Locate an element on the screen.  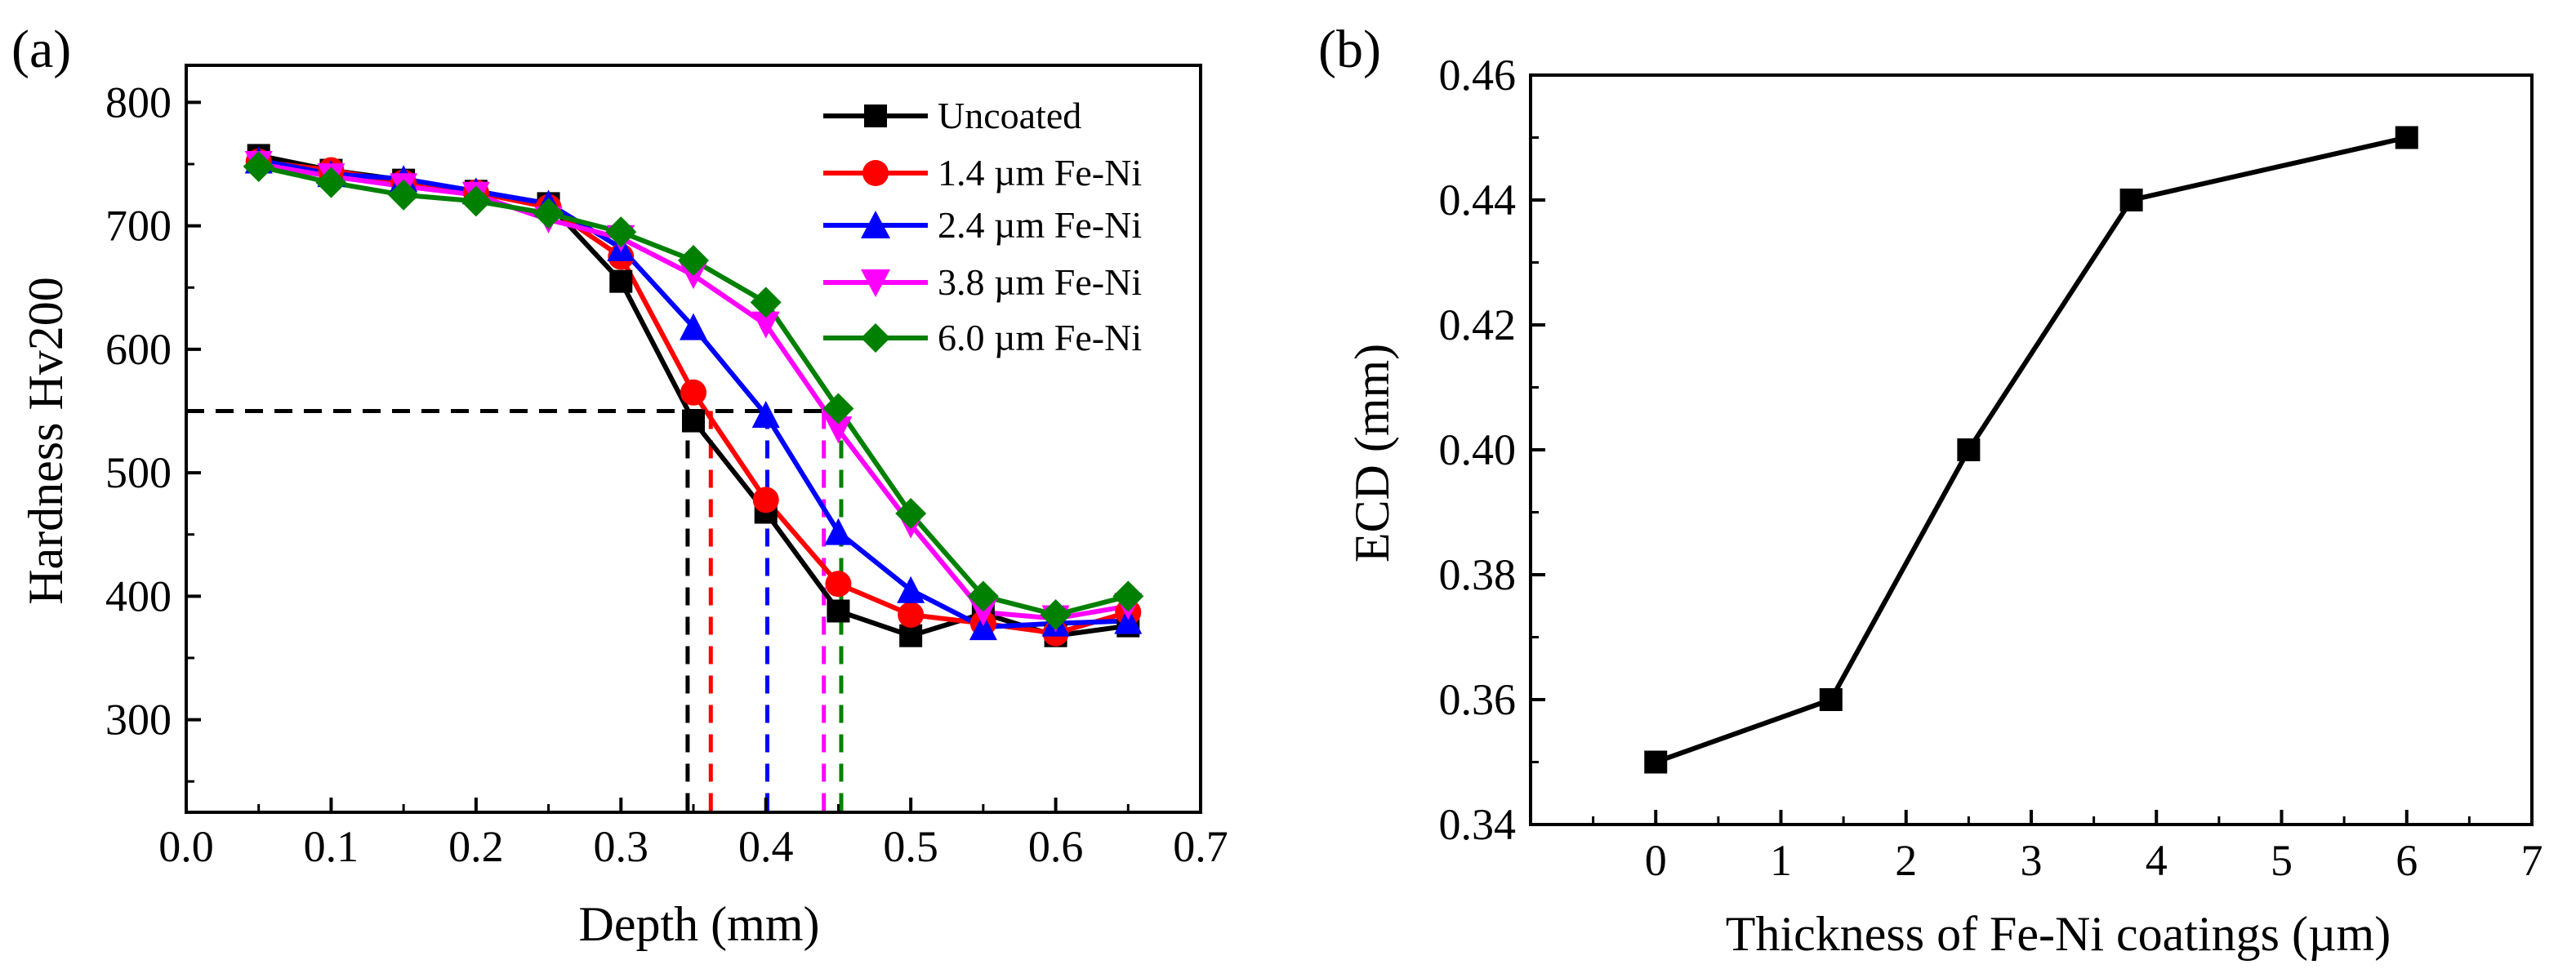
y-tick-label-a: 600 is located at coordinates (138, 349).